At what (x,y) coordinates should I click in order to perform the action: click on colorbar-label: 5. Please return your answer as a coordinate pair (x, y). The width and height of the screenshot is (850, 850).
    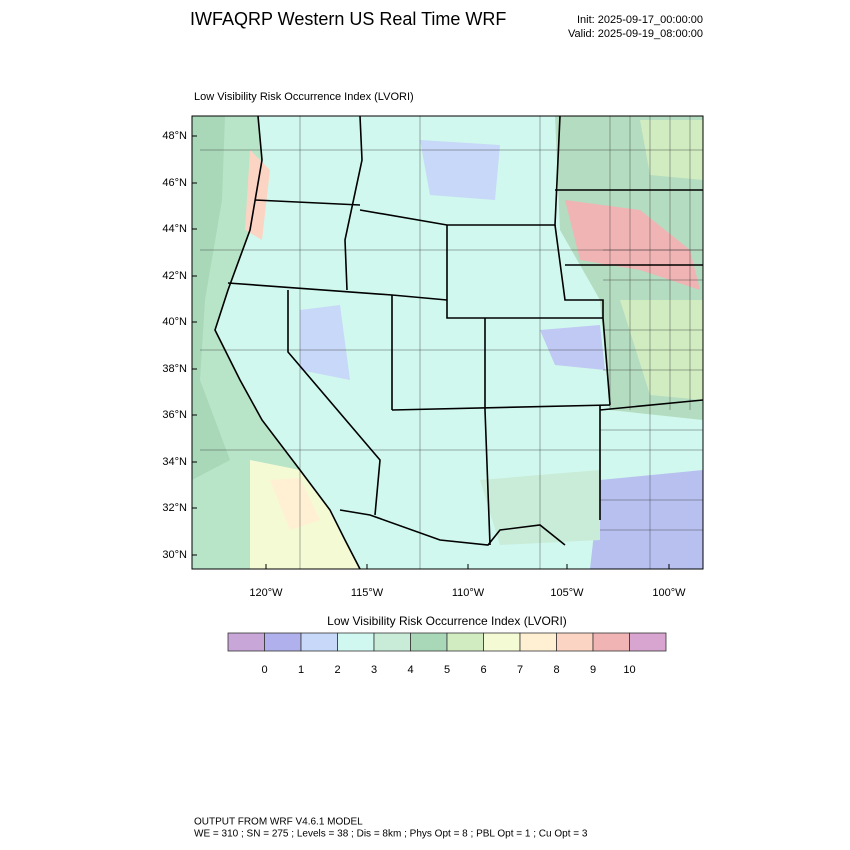
    Looking at the image, I should click on (447, 670).